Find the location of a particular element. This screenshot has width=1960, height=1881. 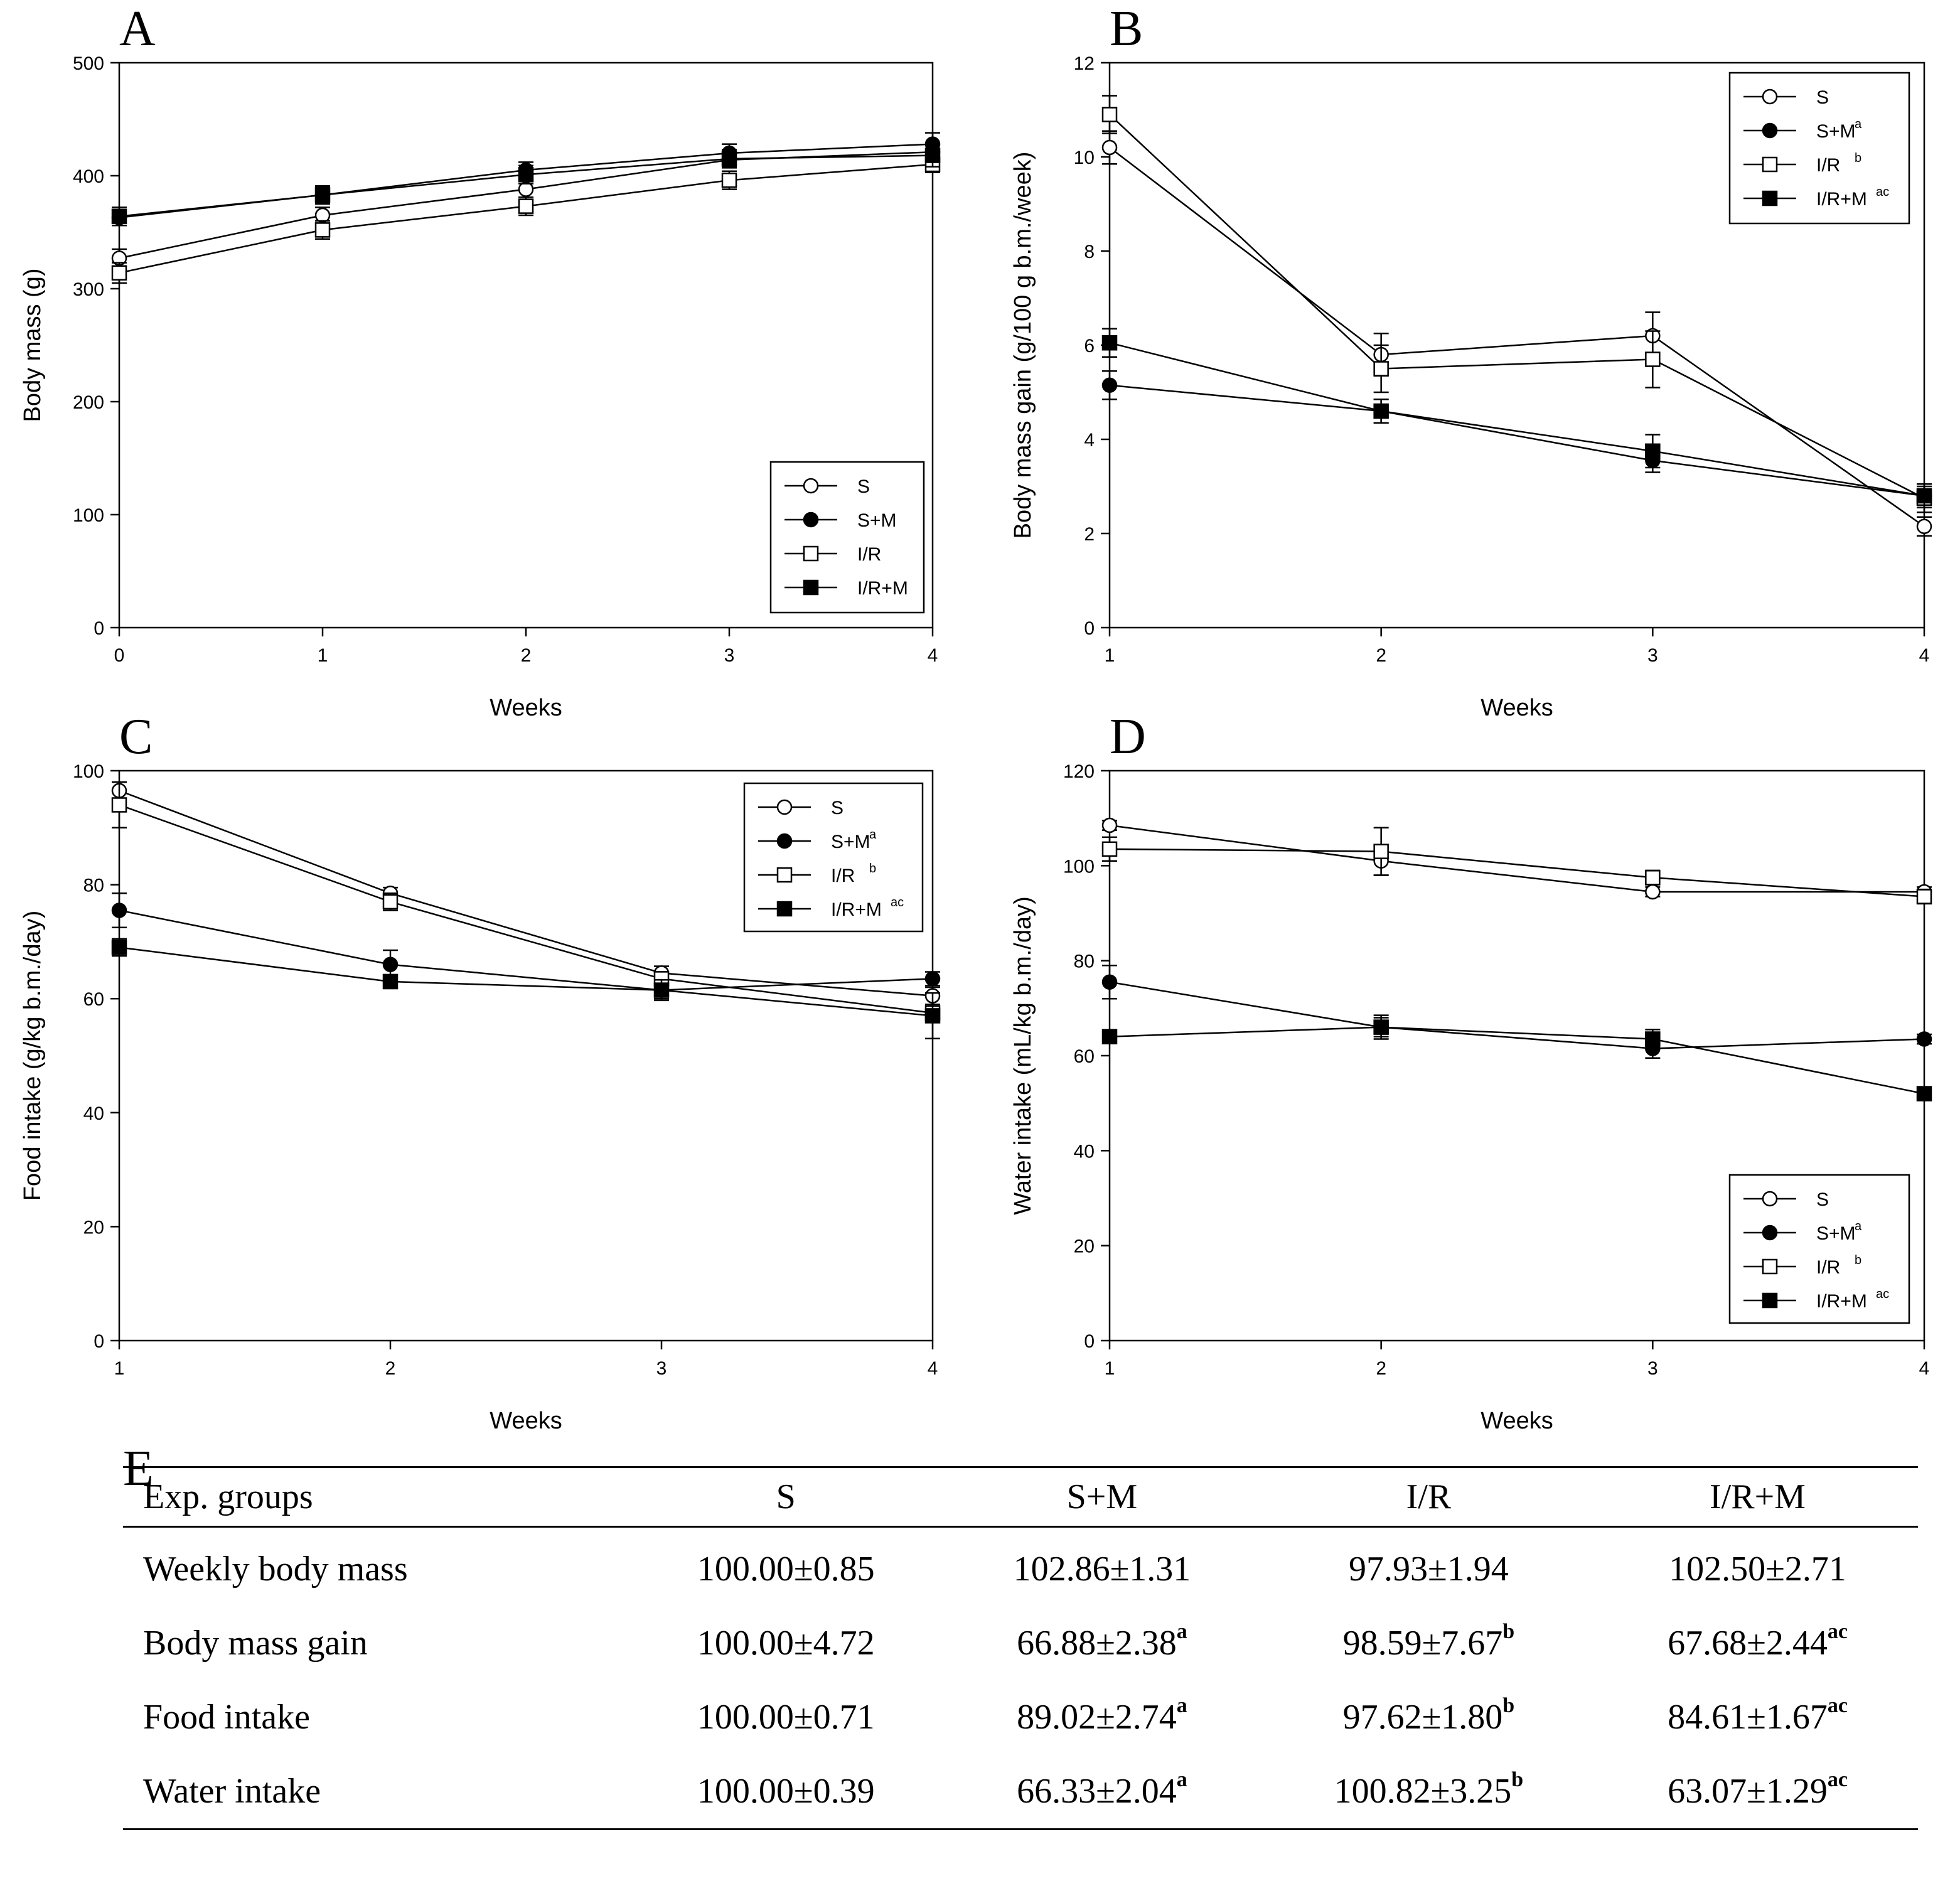

plot-frame is located at coordinates (526, 1055).